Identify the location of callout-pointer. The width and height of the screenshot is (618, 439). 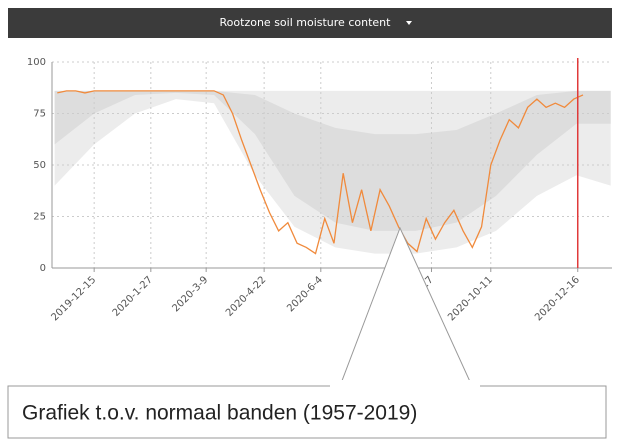
(406, 306).